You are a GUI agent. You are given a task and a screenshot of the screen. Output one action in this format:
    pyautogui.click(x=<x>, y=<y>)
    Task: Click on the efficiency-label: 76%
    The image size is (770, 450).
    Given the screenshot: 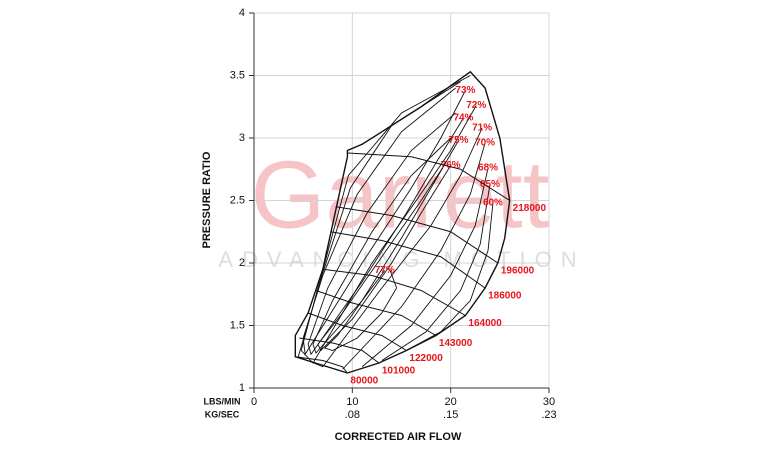 What is the action you would take?
    pyautogui.click(x=451, y=165)
    